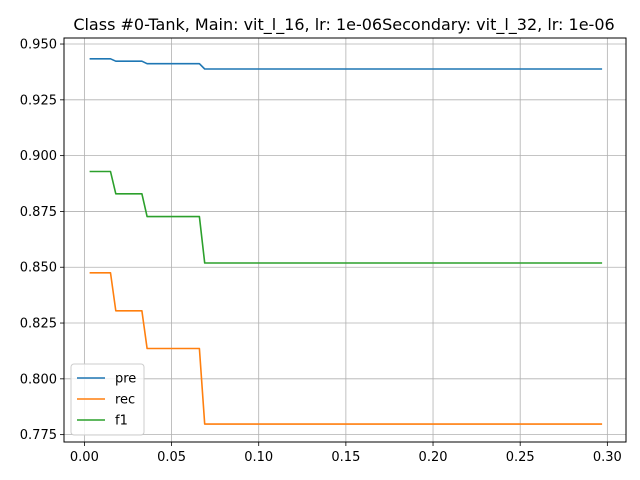 This screenshot has height=480, width=640. I want to click on y-tick-label: 0.950, so click(38, 45).